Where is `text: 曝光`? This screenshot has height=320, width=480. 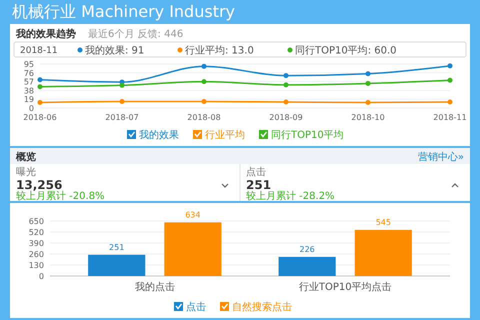 text: 曝光 is located at coordinates (26, 172).